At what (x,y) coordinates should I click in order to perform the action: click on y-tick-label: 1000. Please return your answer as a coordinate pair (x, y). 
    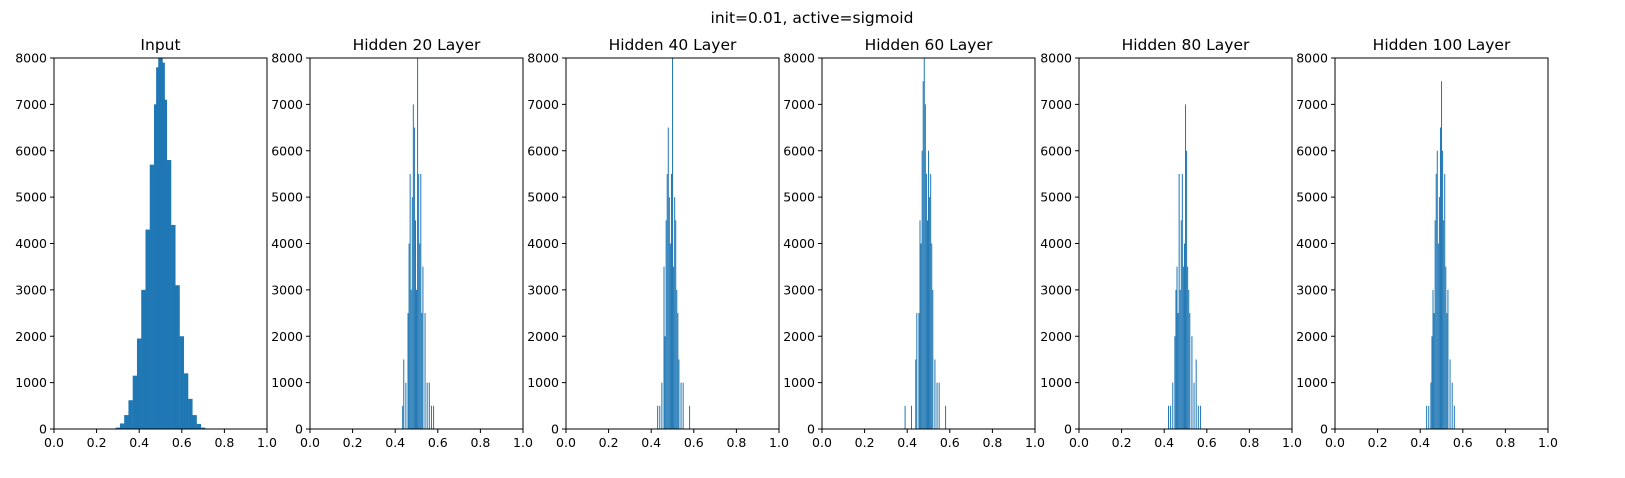
    Looking at the image, I should click on (31, 382).